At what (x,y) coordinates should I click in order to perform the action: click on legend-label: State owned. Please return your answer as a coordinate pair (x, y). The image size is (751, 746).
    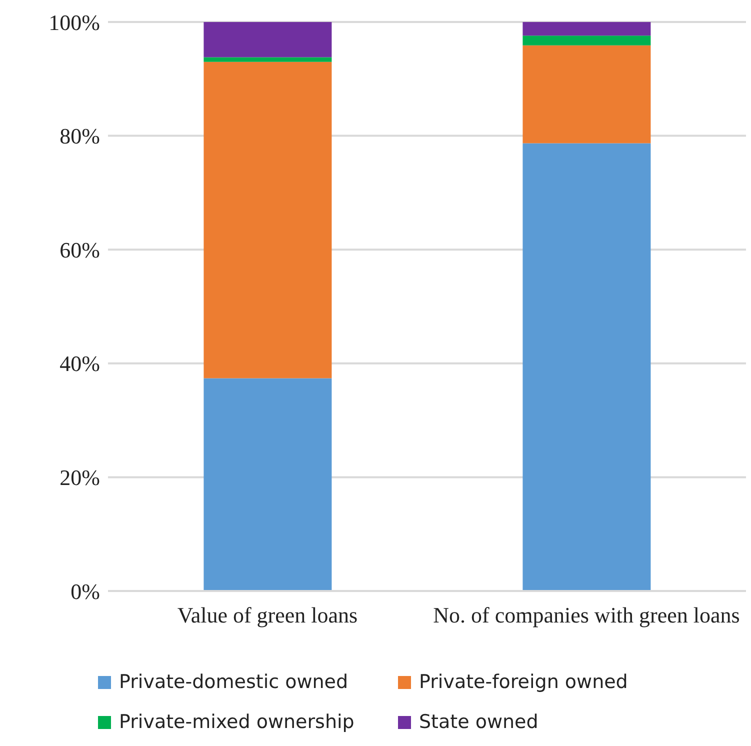
    Looking at the image, I should click on (479, 722).